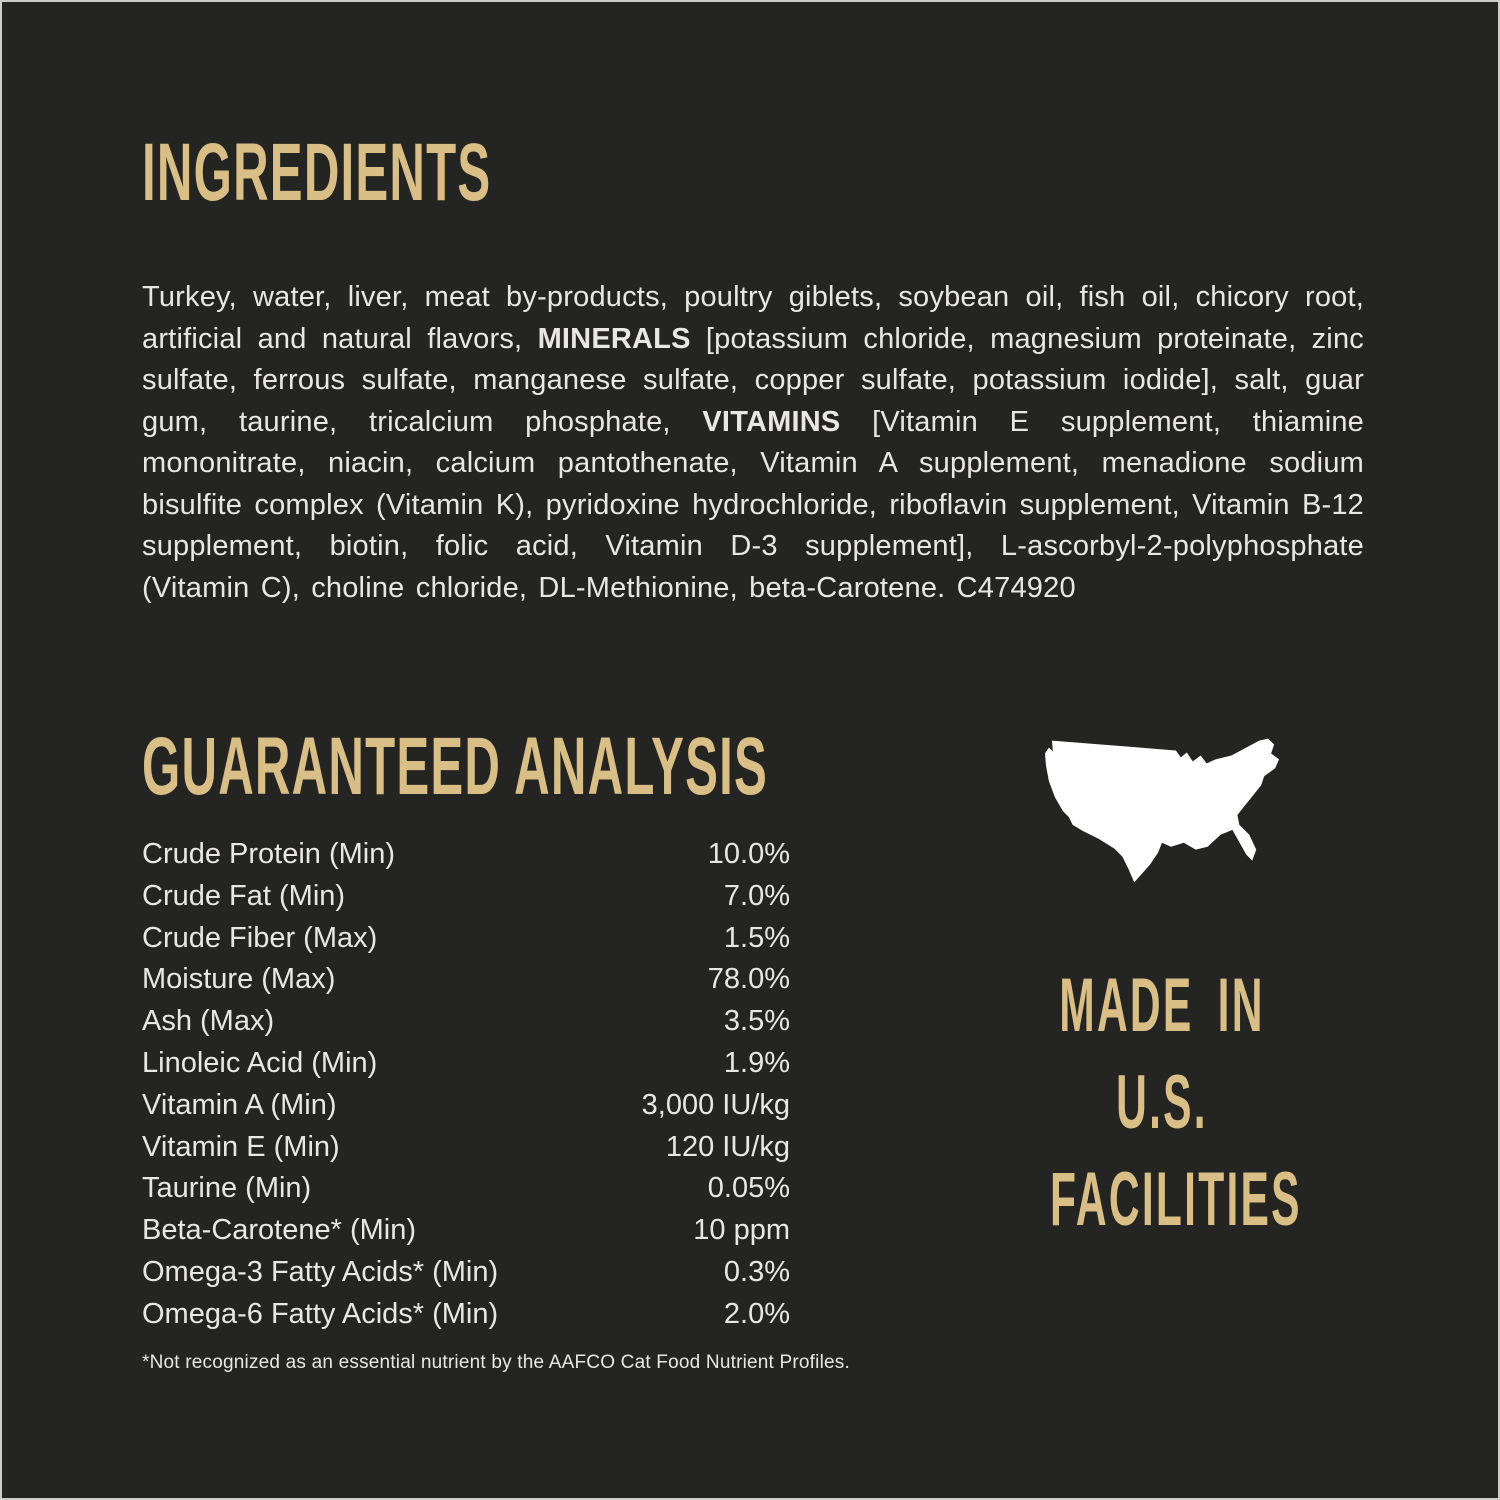 The image size is (1500, 1500). What do you see at coordinates (748, 1188) in the screenshot?
I see `analysis-value: 0.05%` at bounding box center [748, 1188].